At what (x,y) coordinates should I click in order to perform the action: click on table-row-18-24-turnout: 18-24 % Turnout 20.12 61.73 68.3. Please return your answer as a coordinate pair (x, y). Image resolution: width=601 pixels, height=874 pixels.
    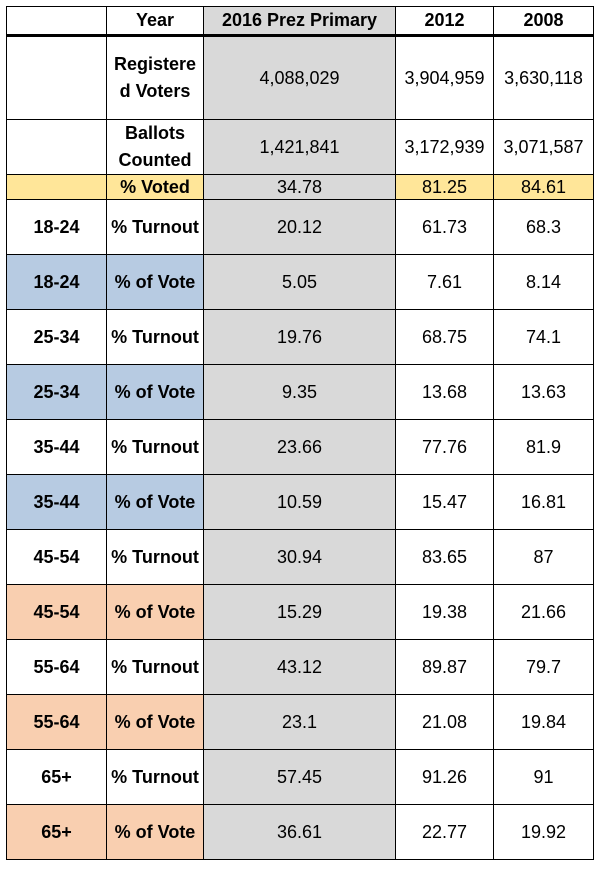
    Looking at the image, I should click on (300, 227).